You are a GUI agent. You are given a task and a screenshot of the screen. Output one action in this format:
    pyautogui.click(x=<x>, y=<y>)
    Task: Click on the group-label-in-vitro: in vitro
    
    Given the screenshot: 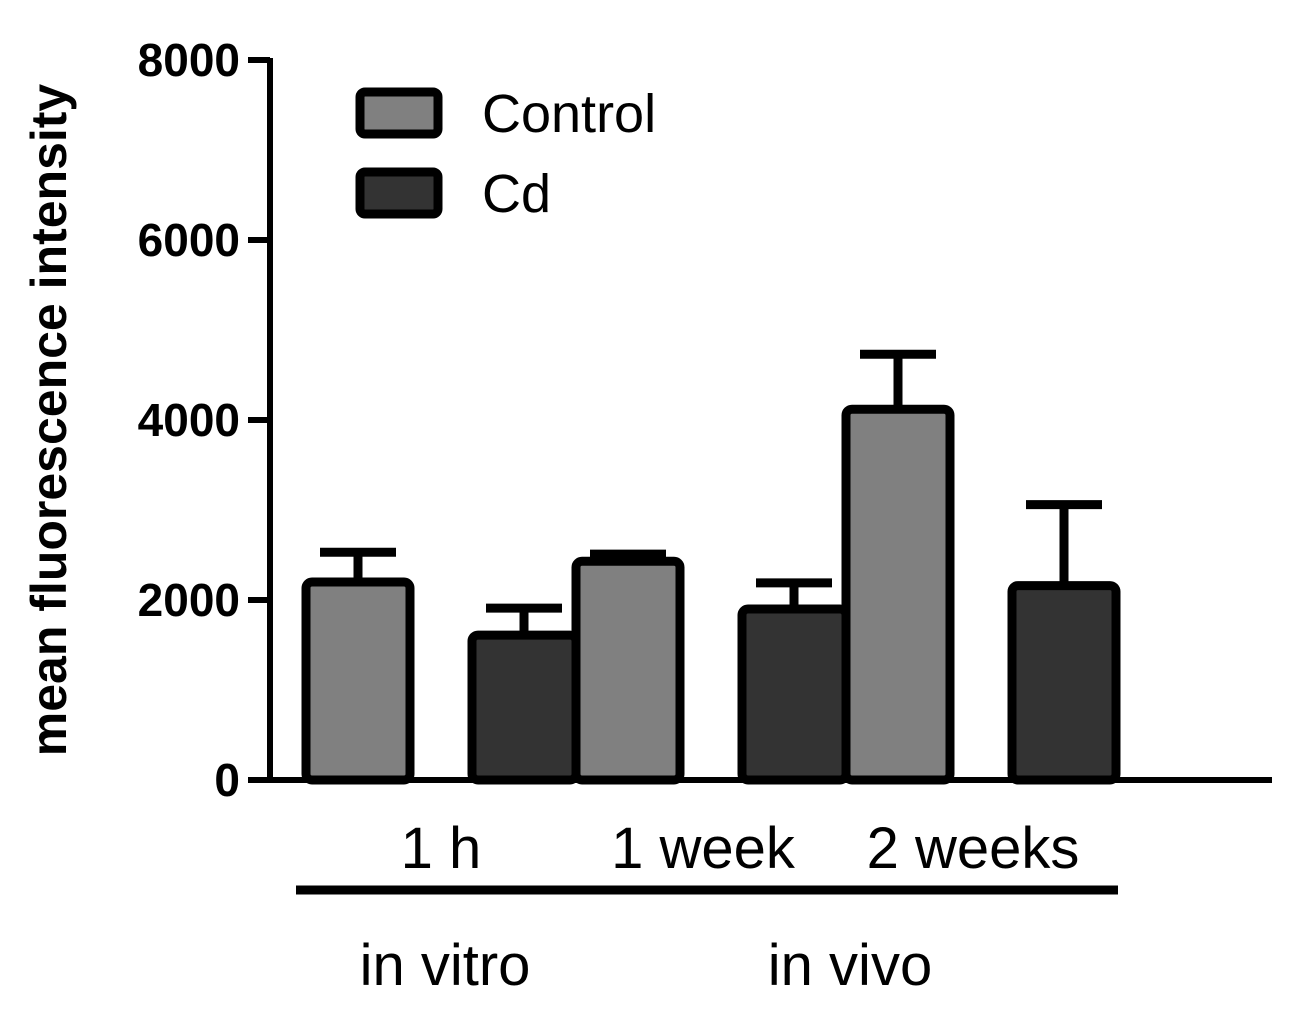 What is the action you would take?
    pyautogui.click(x=445, y=965)
    